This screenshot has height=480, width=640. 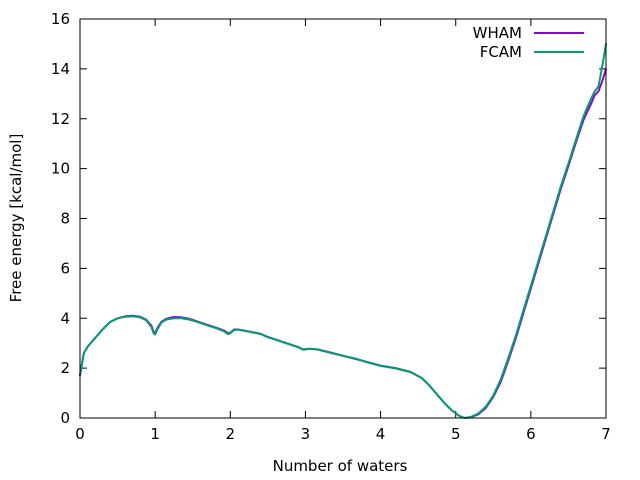 I want to click on y-tick-label: 2, so click(x=65, y=368).